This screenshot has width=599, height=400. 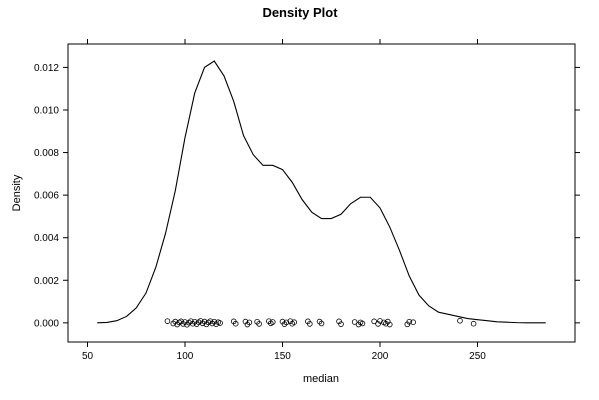 What do you see at coordinates (185, 356) in the screenshot?
I see `x-tick-label: 100` at bounding box center [185, 356].